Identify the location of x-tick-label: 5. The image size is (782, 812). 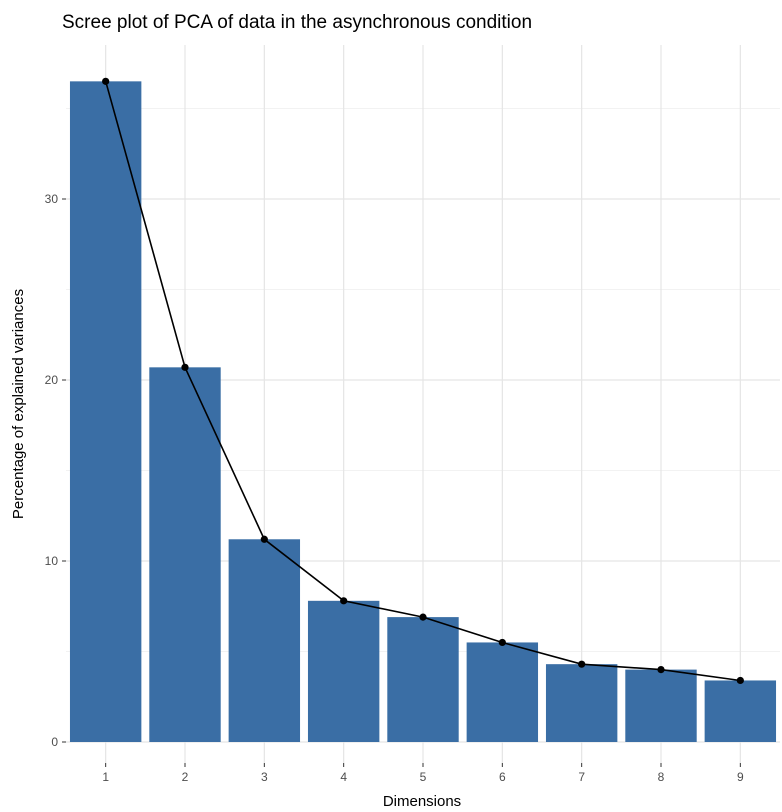
(423, 777).